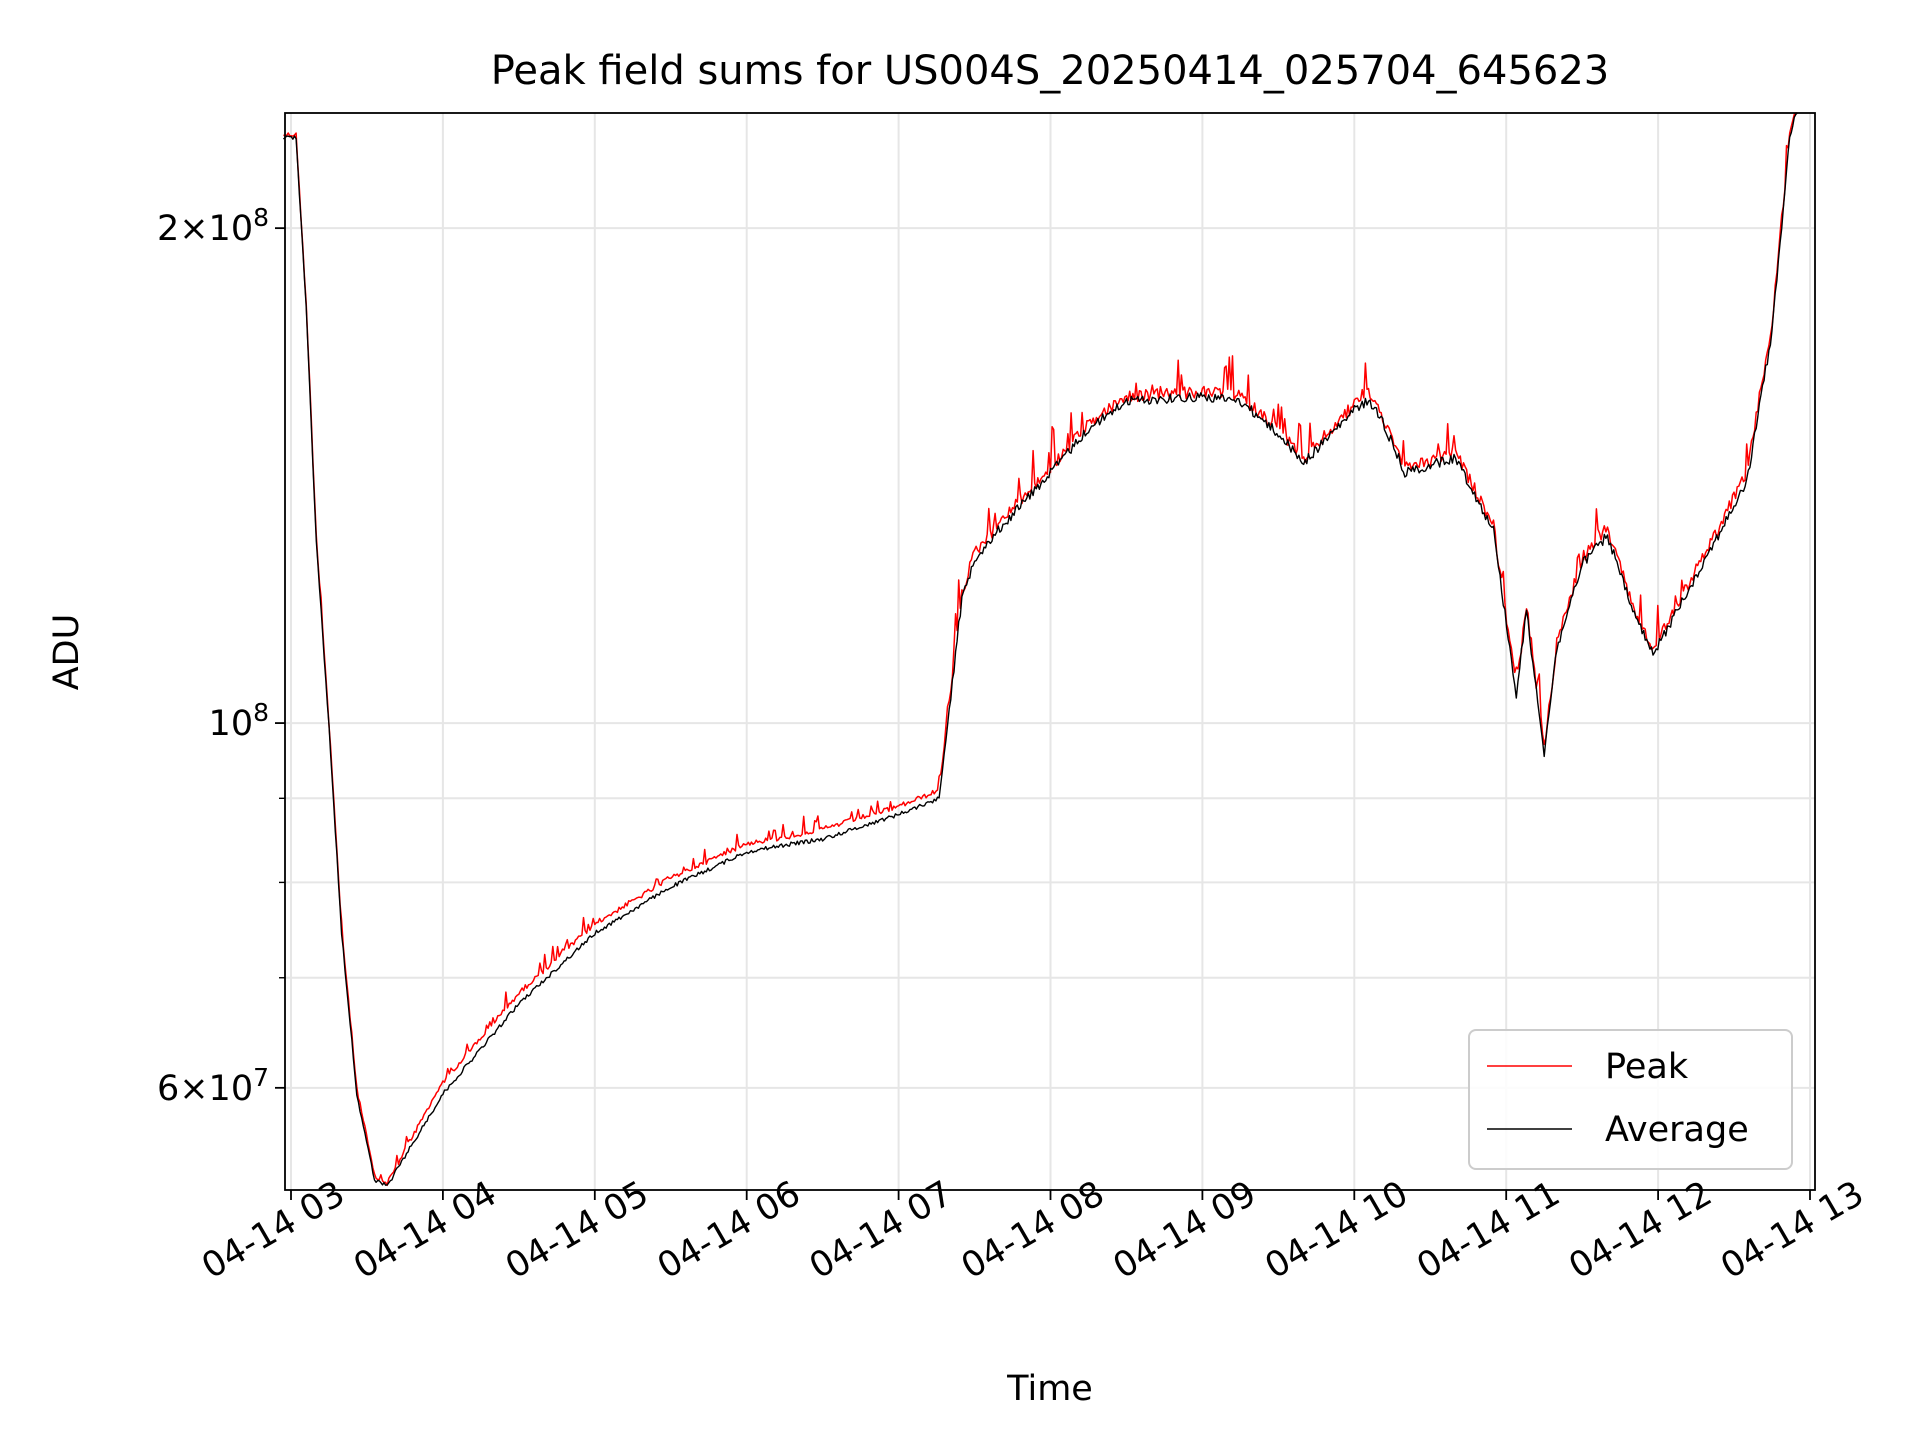 This screenshot has width=1920, height=1440. What do you see at coordinates (213, 226) in the screenshot?
I see `y-tick-label: 2×108` at bounding box center [213, 226].